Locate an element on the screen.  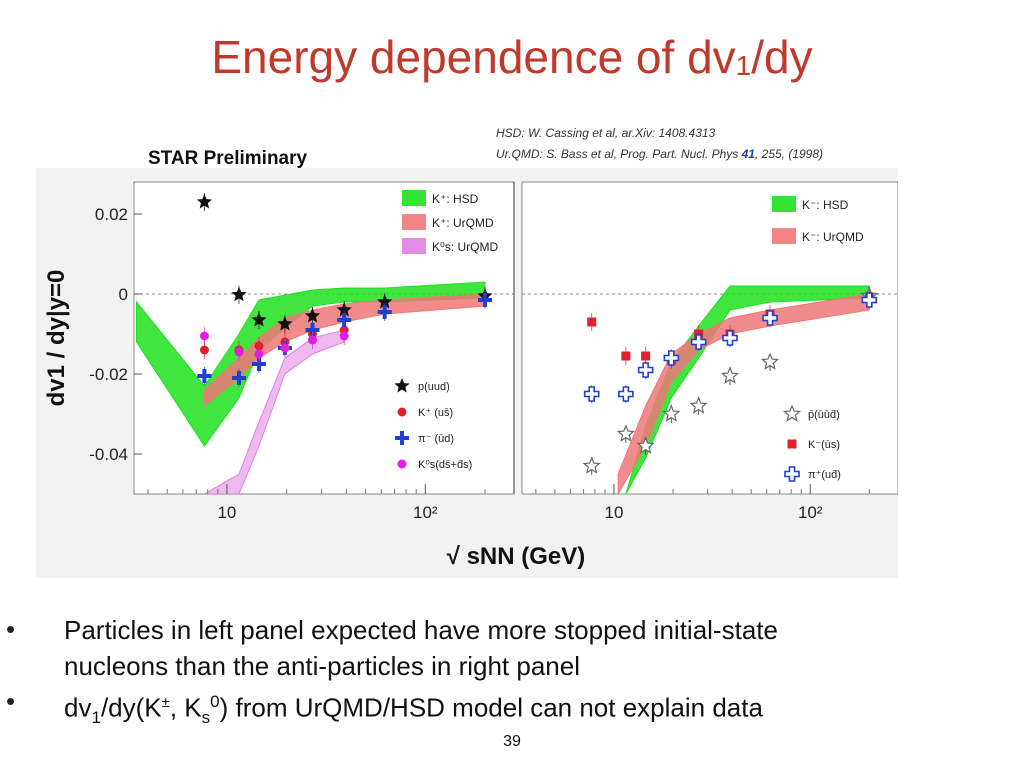
legend-label: π⁻ (ūd) is located at coordinates (436, 439).